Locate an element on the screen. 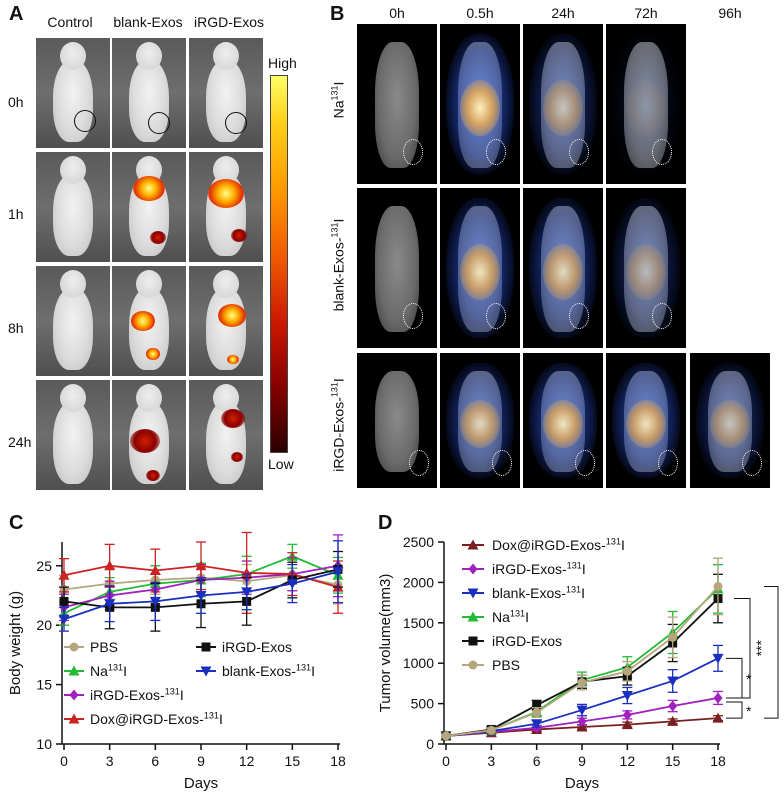 The image size is (784, 793). y-tick-label: 1500 is located at coordinates (418, 623).